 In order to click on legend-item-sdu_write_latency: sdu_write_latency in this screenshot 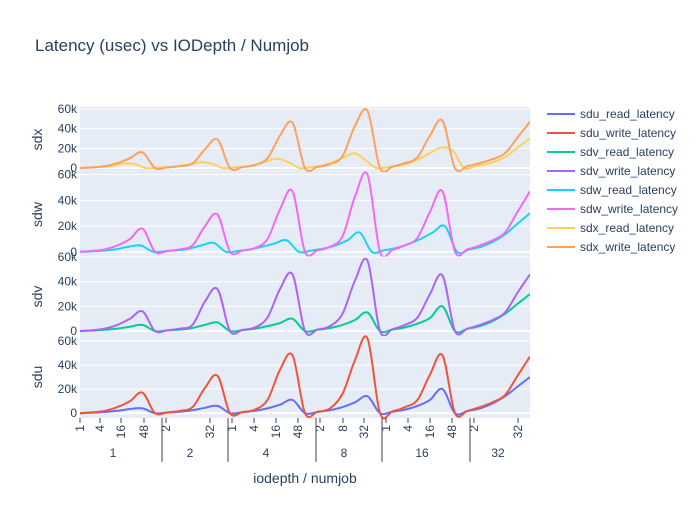, I will do `click(611, 133)`.